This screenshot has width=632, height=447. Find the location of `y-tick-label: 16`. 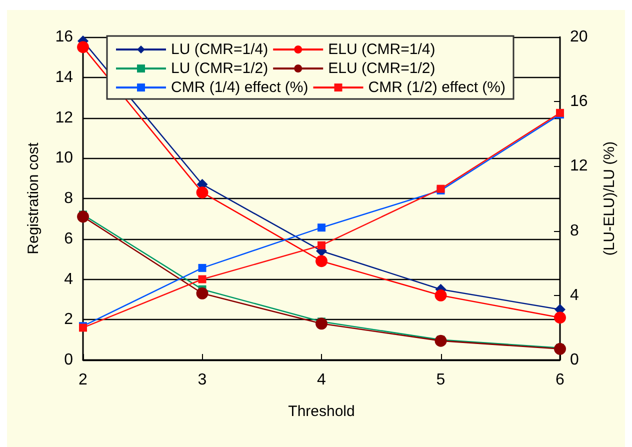

y-tick-label: 16 is located at coordinates (64, 37).